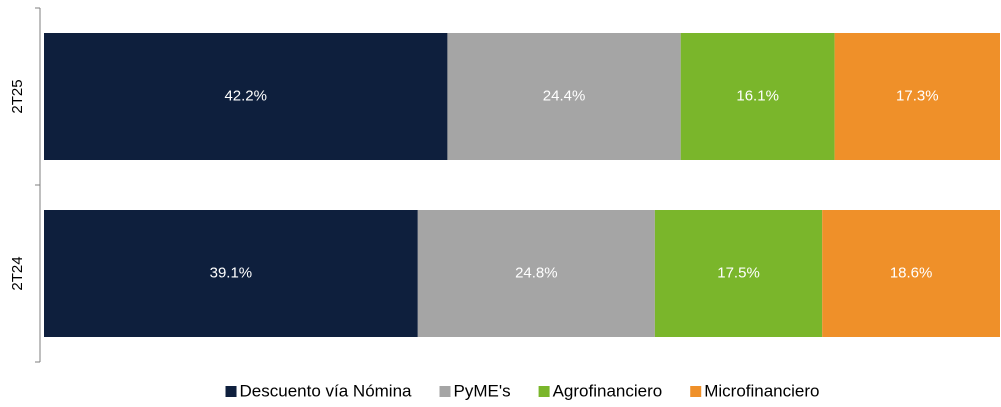 The width and height of the screenshot is (1001, 407). I want to click on legend-label: Descuento vía Nómina, so click(326, 390).